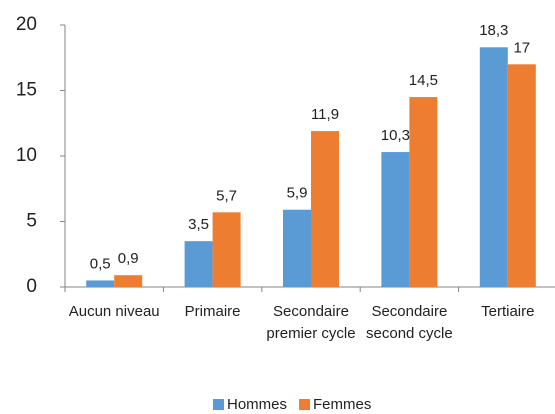 This screenshot has height=414, width=555. What do you see at coordinates (297, 193) in the screenshot?
I see `data-label: 5,9` at bounding box center [297, 193].